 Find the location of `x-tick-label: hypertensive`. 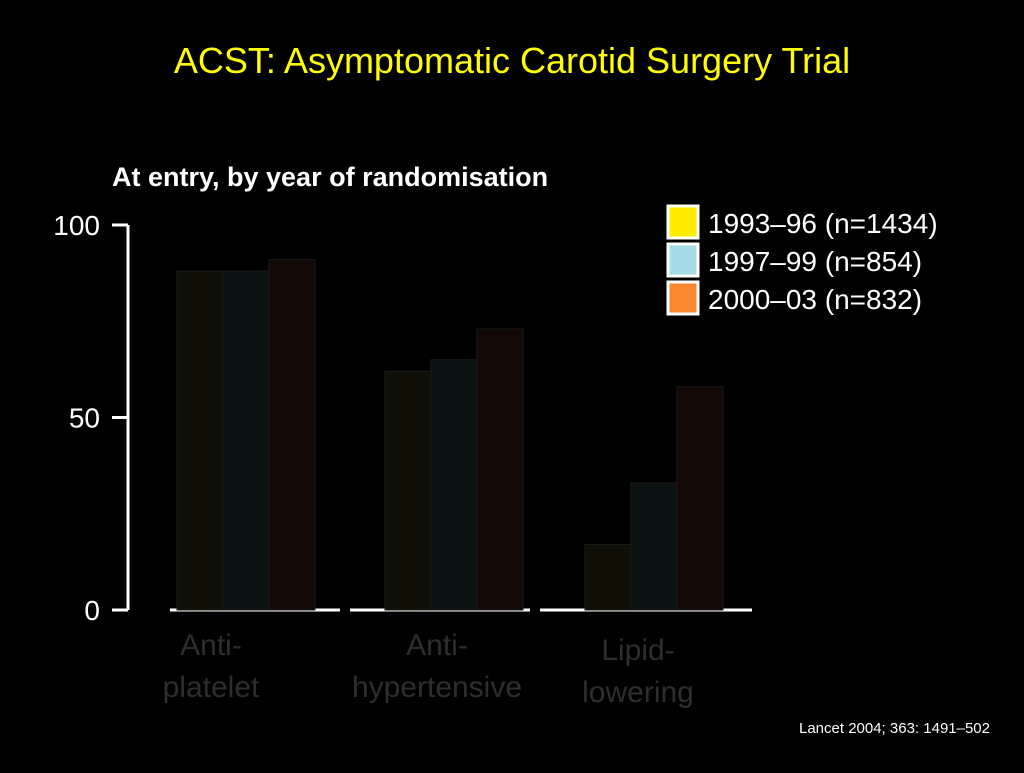

x-tick-label: hypertensive is located at coordinates (437, 687).